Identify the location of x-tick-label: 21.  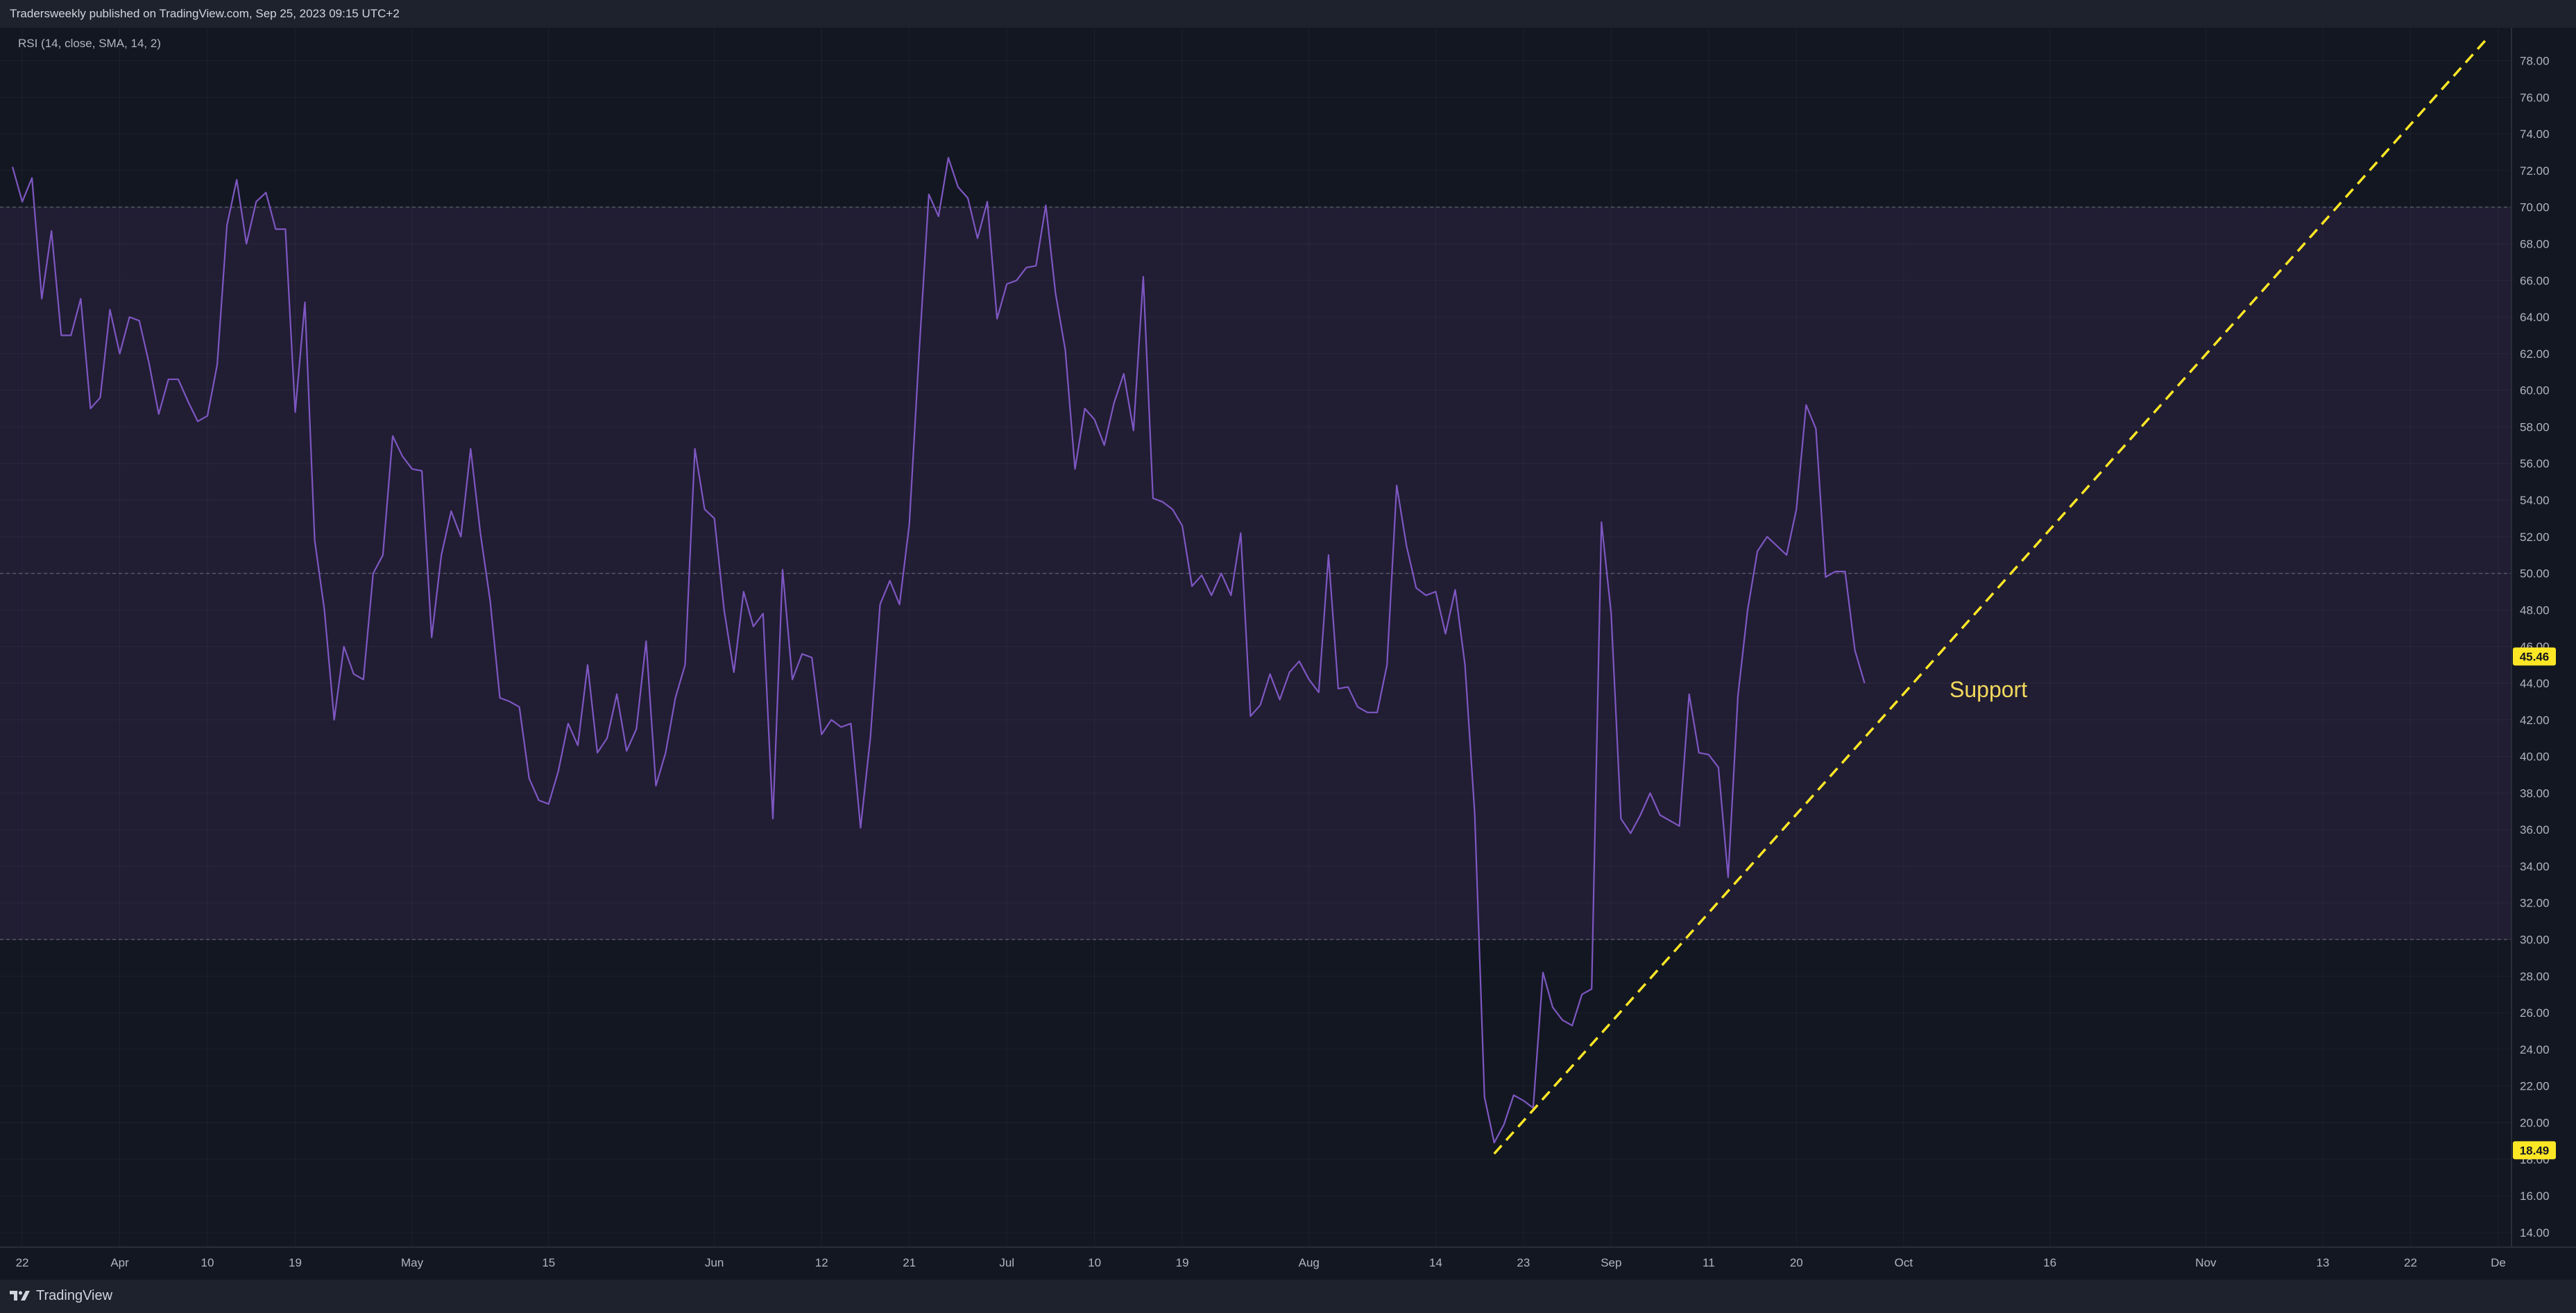
(909, 1262).